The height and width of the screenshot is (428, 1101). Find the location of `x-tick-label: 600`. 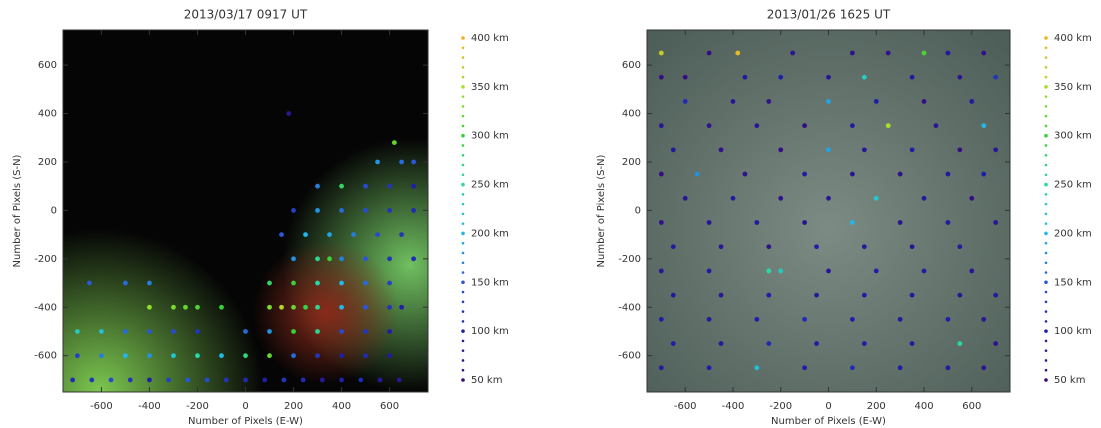

x-tick-label: 600 is located at coordinates (971, 406).